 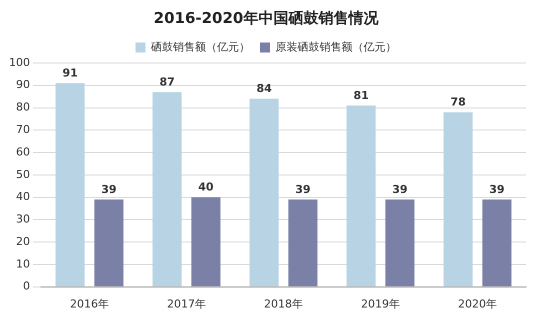 What do you see at coordinates (70, 73) in the screenshot?
I see `data-label: 91` at bounding box center [70, 73].